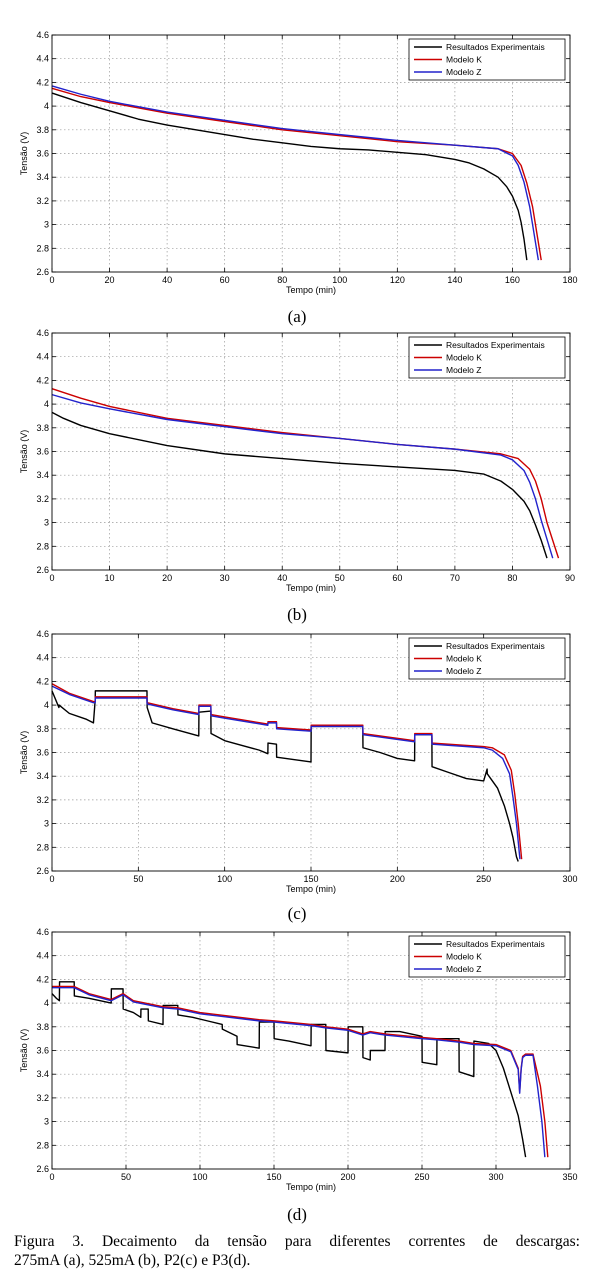 The width and height of the screenshot is (594, 1272). Describe the element at coordinates (225, 578) in the screenshot. I see `x-tick-label: 30` at that location.